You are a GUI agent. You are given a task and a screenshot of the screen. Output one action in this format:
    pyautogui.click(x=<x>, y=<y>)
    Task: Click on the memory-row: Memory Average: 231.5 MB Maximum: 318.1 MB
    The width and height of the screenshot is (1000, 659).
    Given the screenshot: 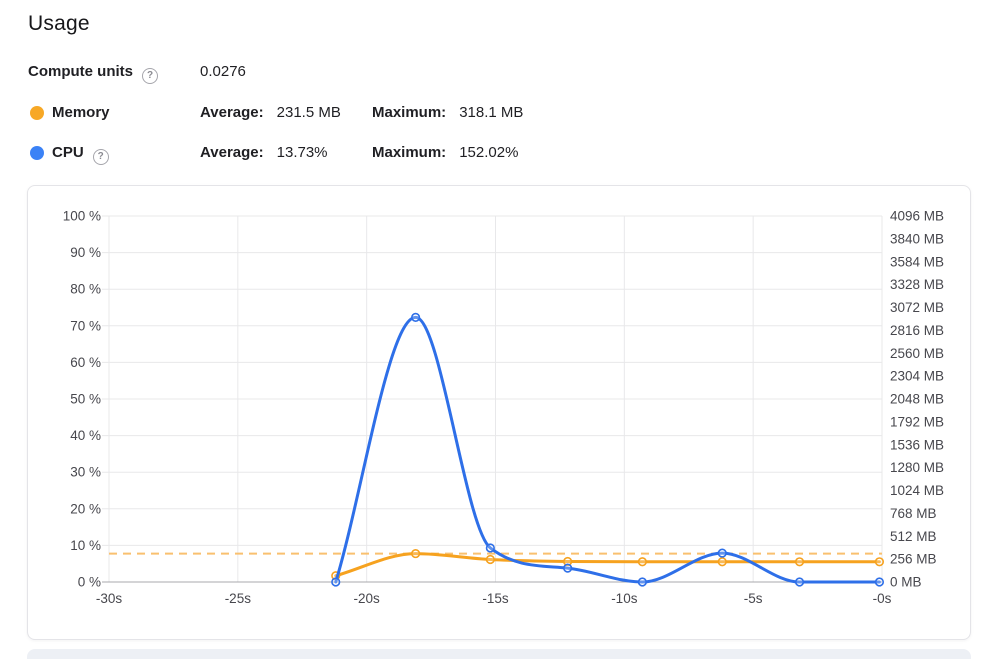 What is the action you would take?
    pyautogui.click(x=380, y=114)
    